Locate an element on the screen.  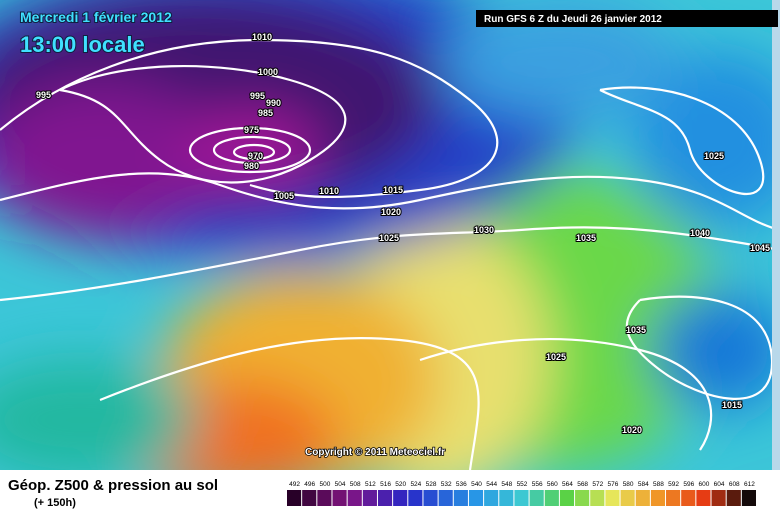
scale-label: 552 is located at coordinates (522, 484).